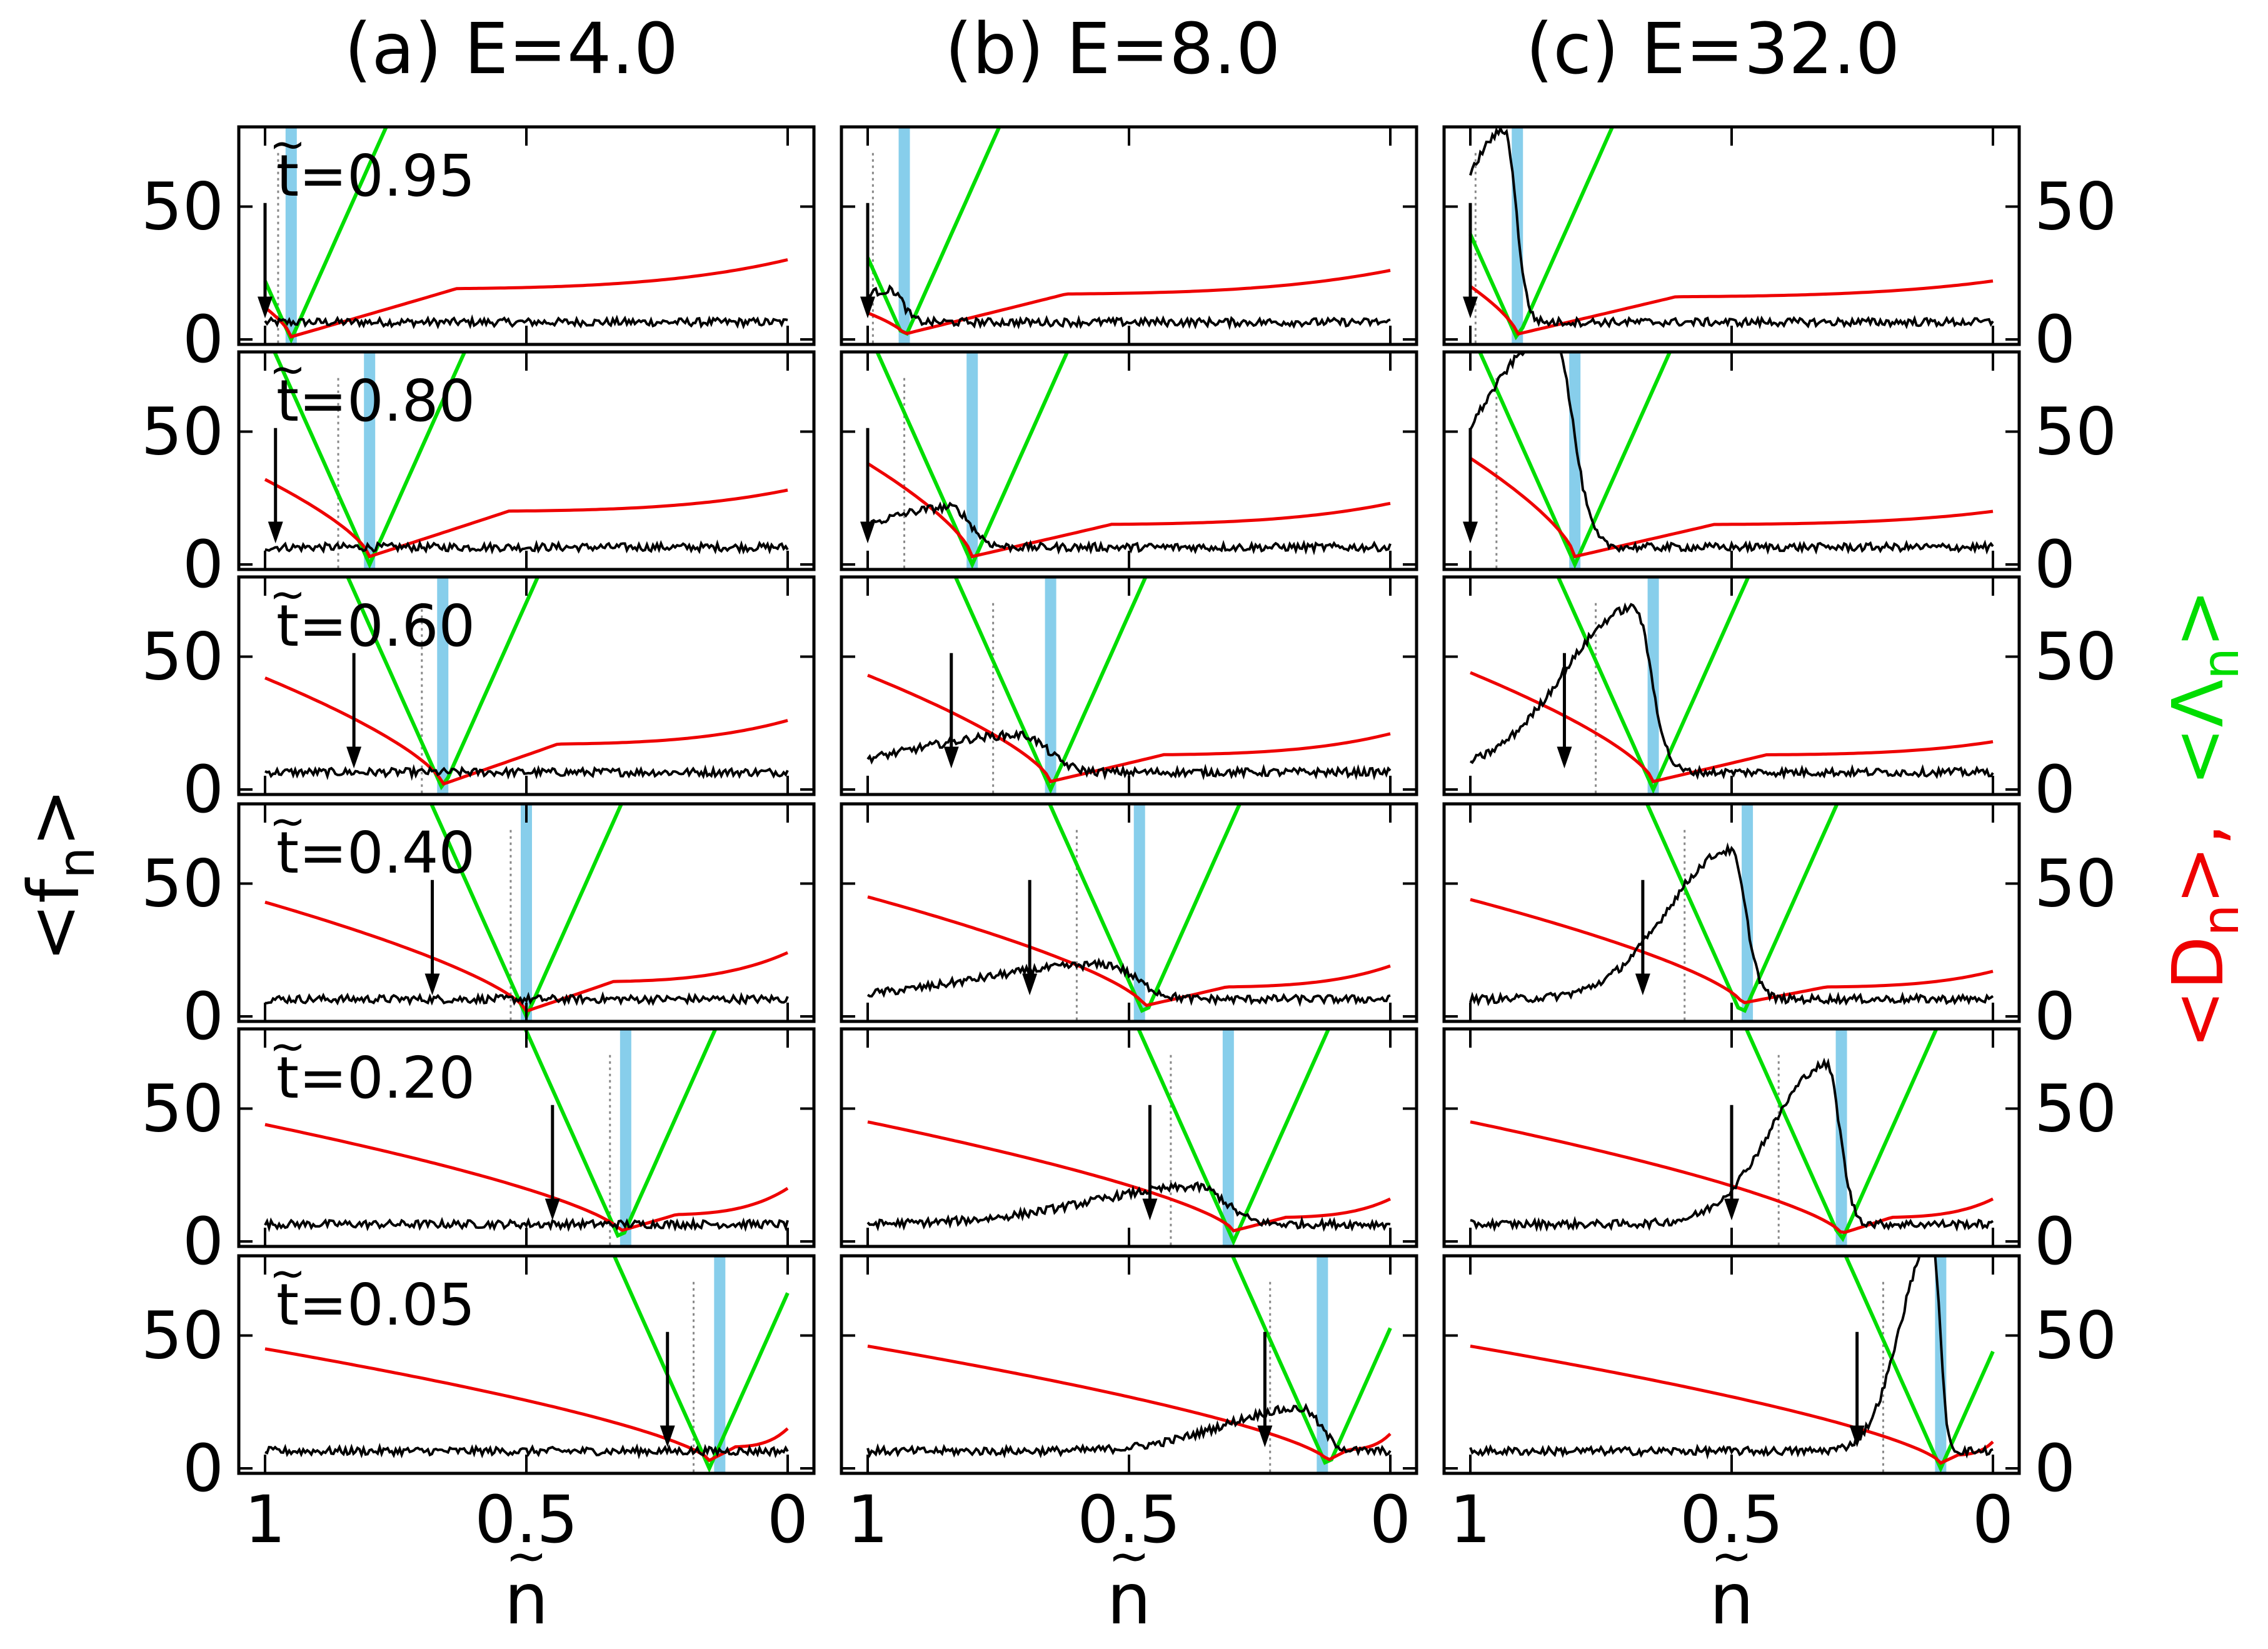  I want to click on panel-2-1: 0 50, so click(1779, 476).